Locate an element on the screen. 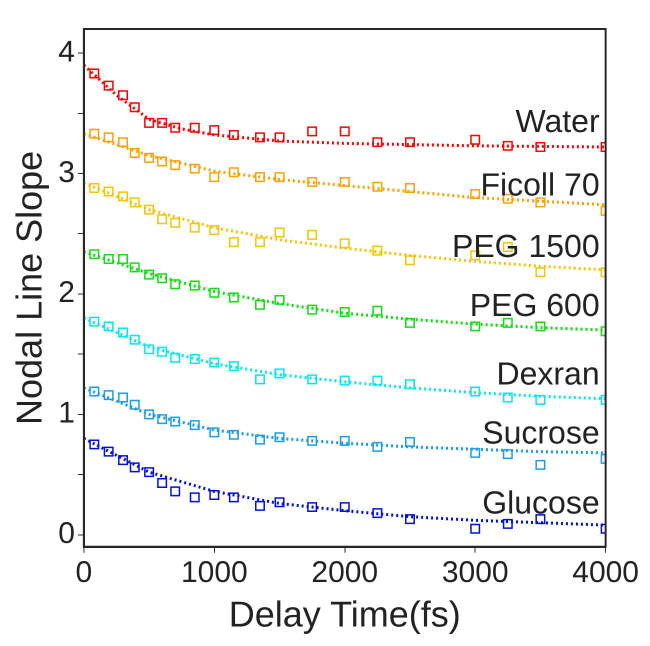 This screenshot has height=646, width=650. y-axis-title: Nodal Line Slope is located at coordinates (29, 287).